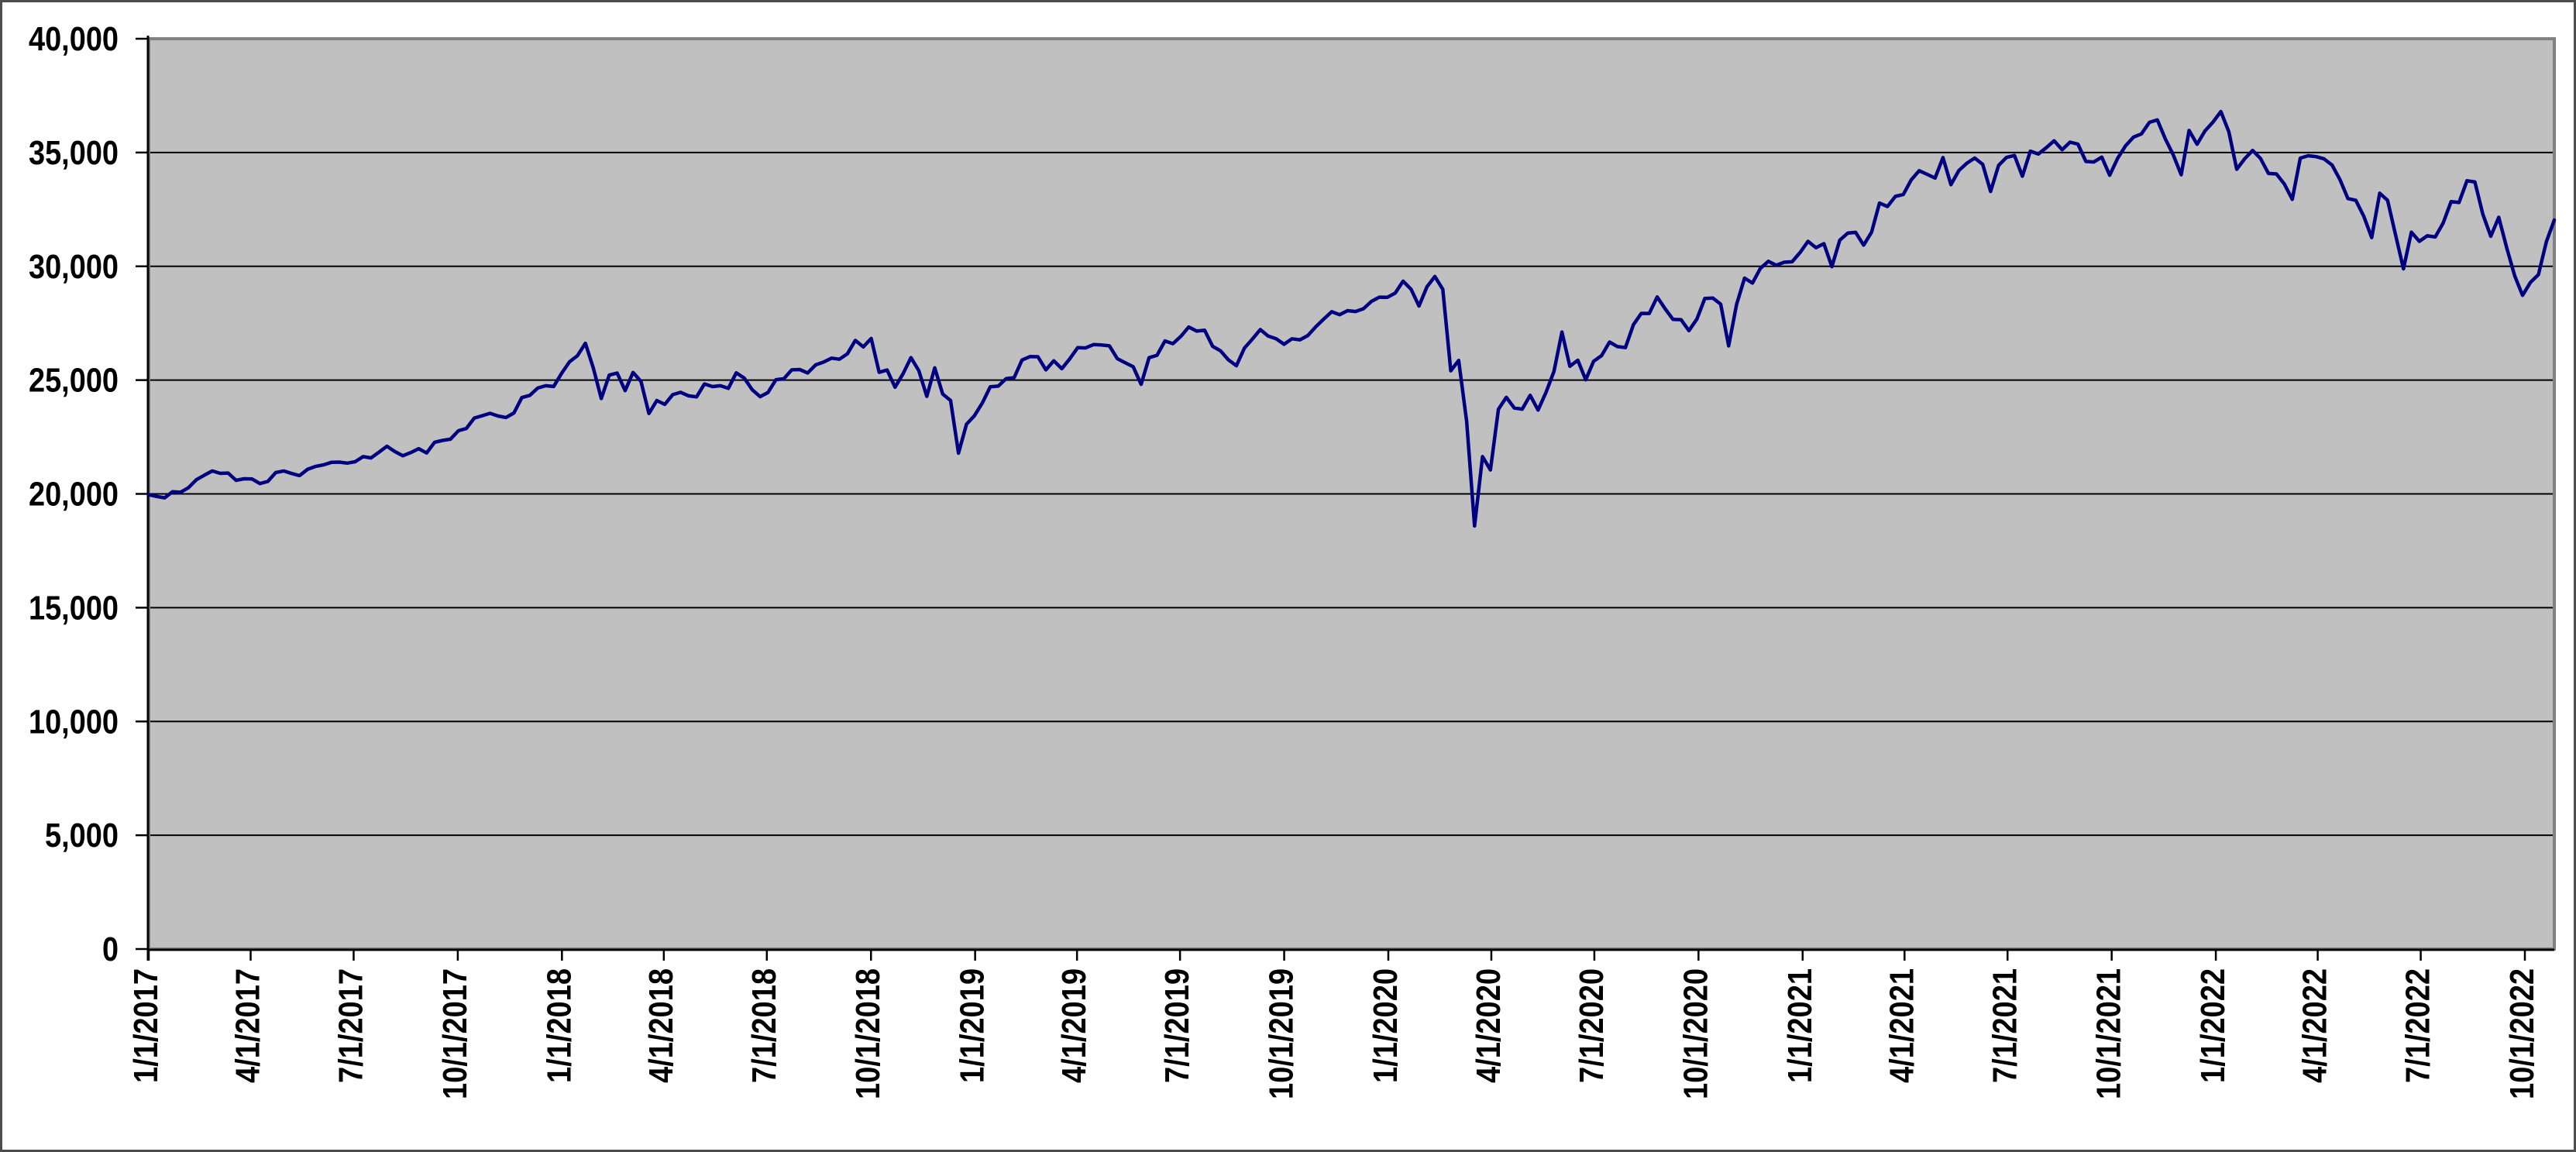 The image size is (2576, 1152). I want to click on x-axis-tick-label: 7/1/2021, so click(2005, 1025).